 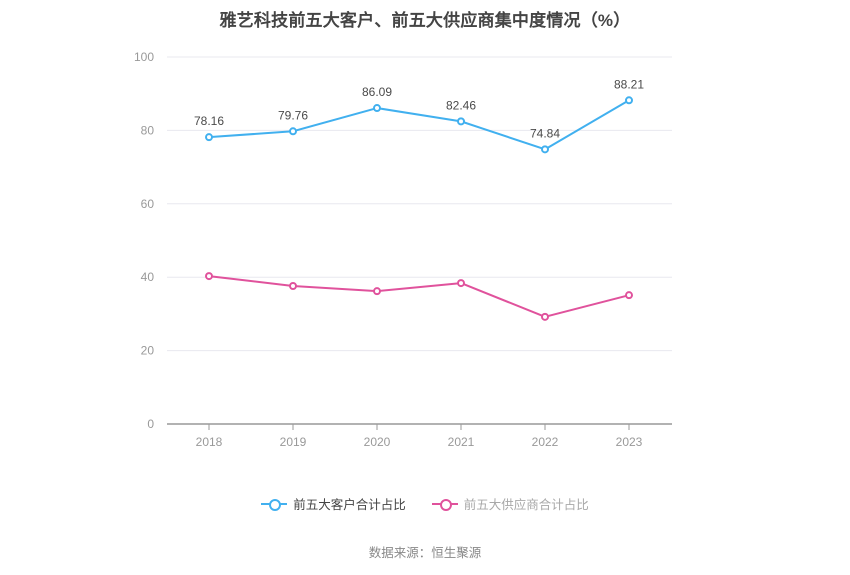 I want to click on y-label-40: 40, so click(x=148, y=277).